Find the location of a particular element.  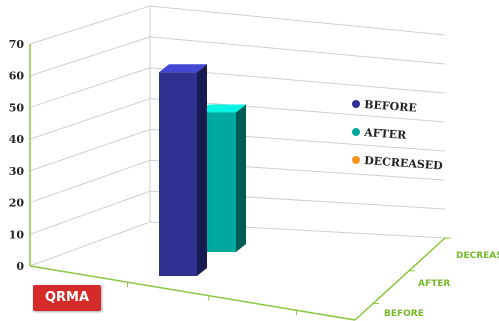

bars is located at coordinates (202, 170).